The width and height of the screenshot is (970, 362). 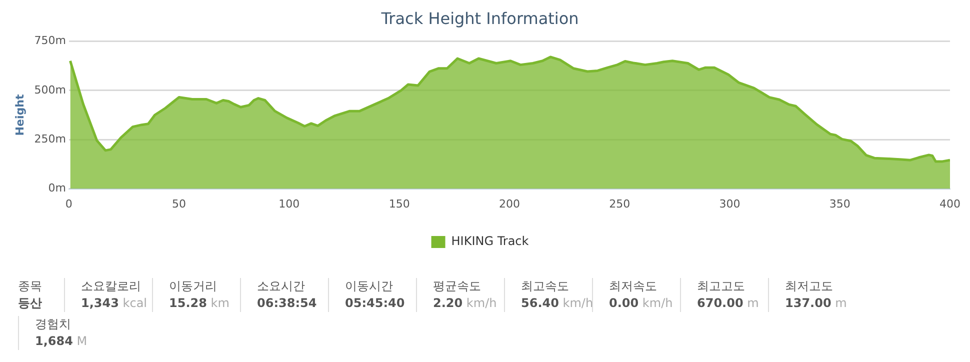 I want to click on y-tick-label: 0m, so click(x=57, y=188).